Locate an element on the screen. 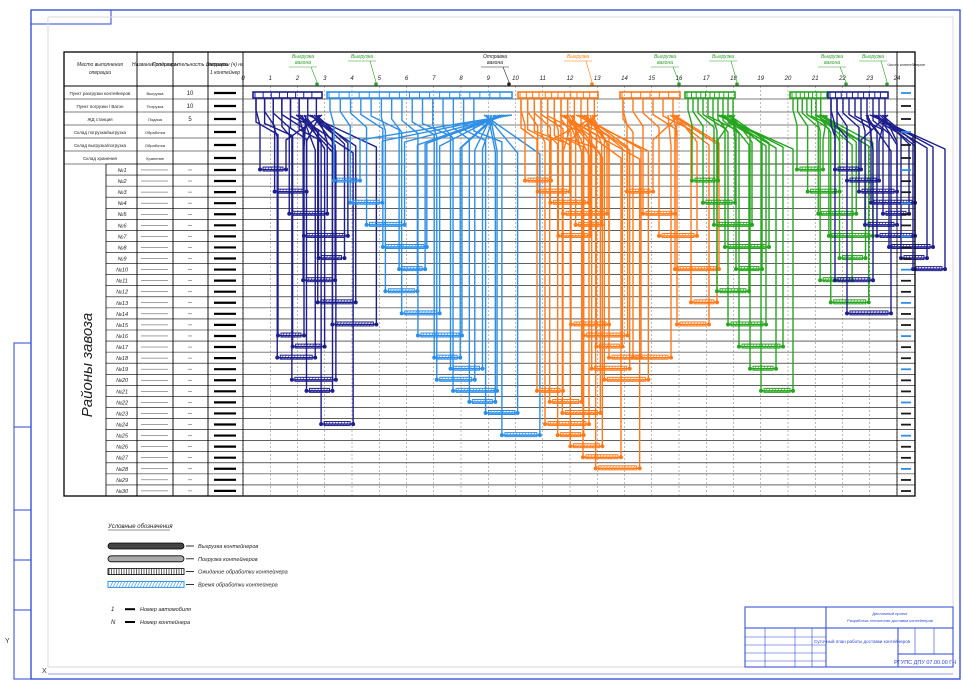 This screenshot has height=683, width=963. timeline-tick-label: 18 is located at coordinates (733, 79).